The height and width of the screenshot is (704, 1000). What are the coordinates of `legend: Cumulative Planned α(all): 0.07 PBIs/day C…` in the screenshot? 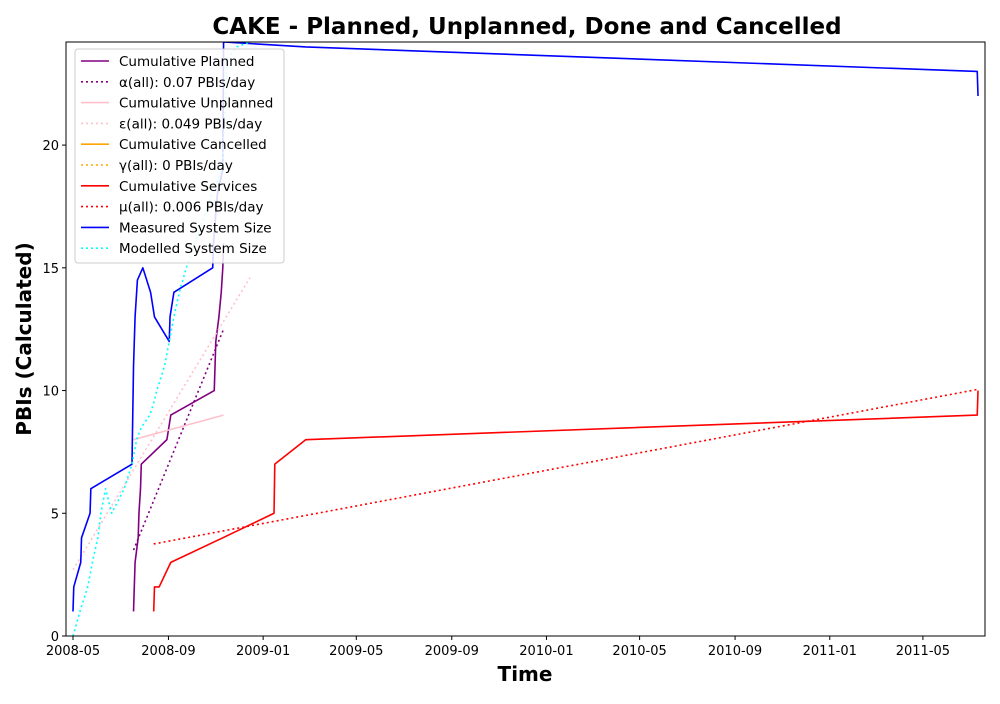 It's located at (179, 156).